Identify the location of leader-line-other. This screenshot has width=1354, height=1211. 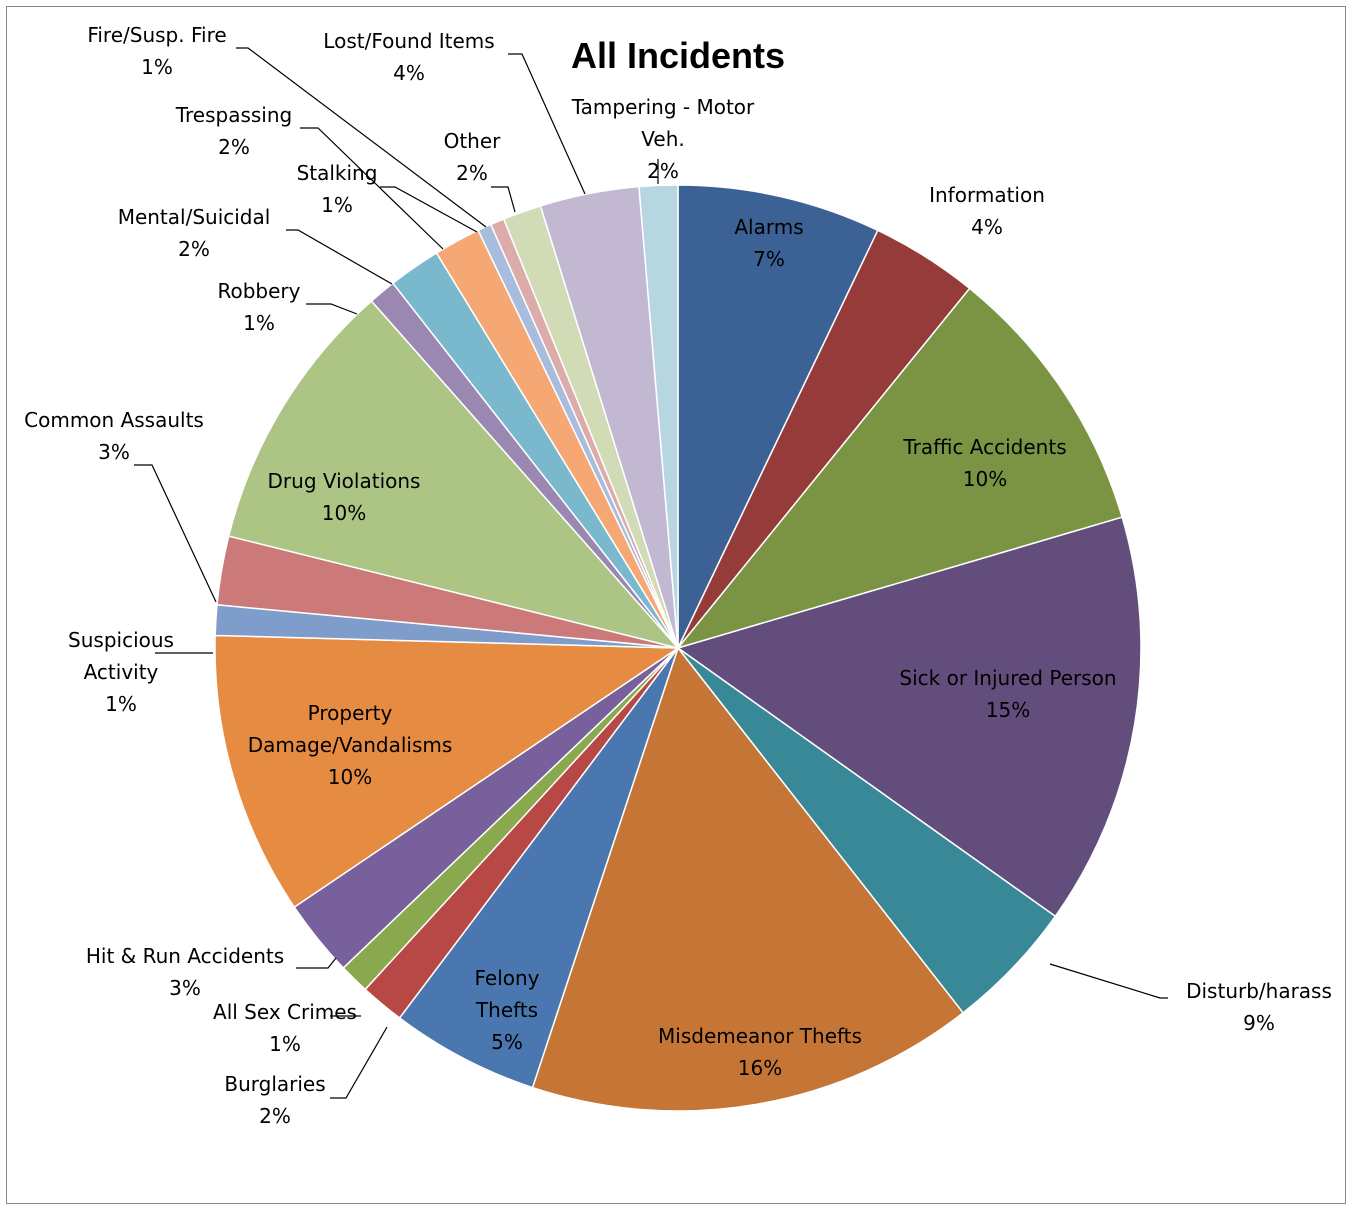
(503, 199).